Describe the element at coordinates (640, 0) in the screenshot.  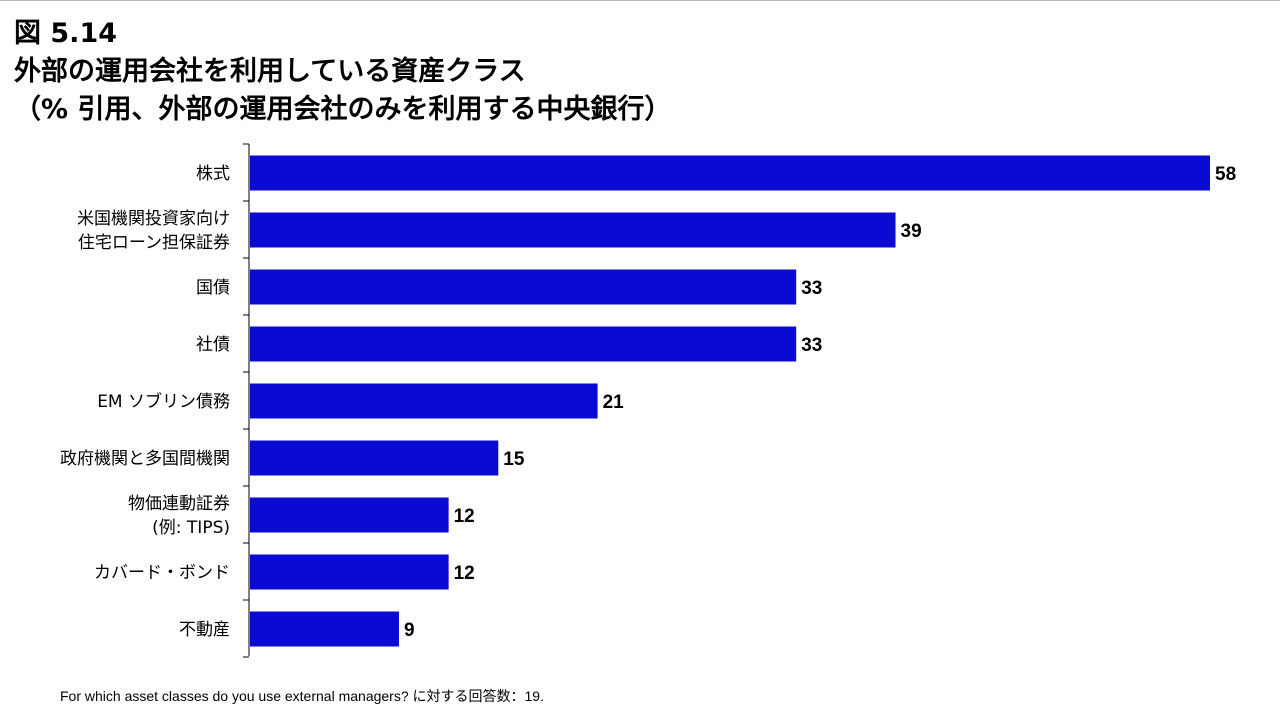
I see `top-rule` at that location.